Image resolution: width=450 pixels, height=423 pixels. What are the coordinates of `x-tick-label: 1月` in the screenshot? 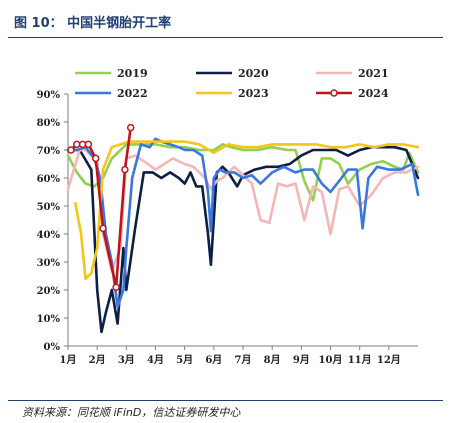 It's located at (68, 360).